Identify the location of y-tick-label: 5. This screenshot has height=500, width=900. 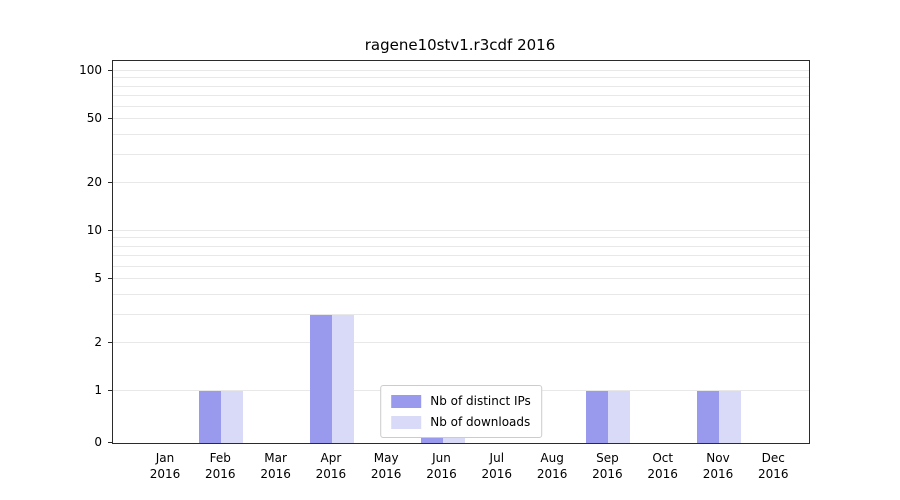
(98, 278).